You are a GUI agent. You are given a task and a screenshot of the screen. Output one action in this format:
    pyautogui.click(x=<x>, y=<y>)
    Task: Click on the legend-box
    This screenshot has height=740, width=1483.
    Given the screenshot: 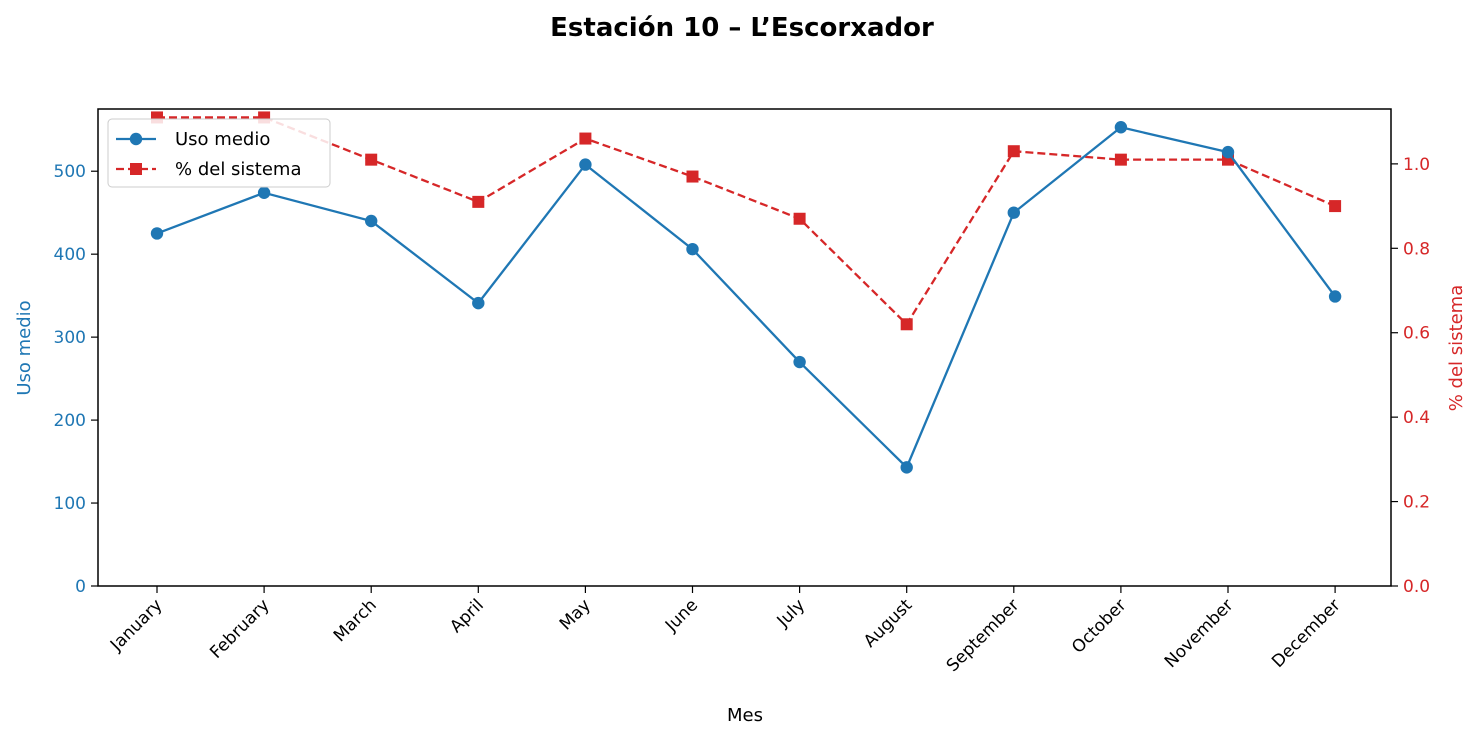 What is the action you would take?
    pyautogui.click(x=219, y=153)
    